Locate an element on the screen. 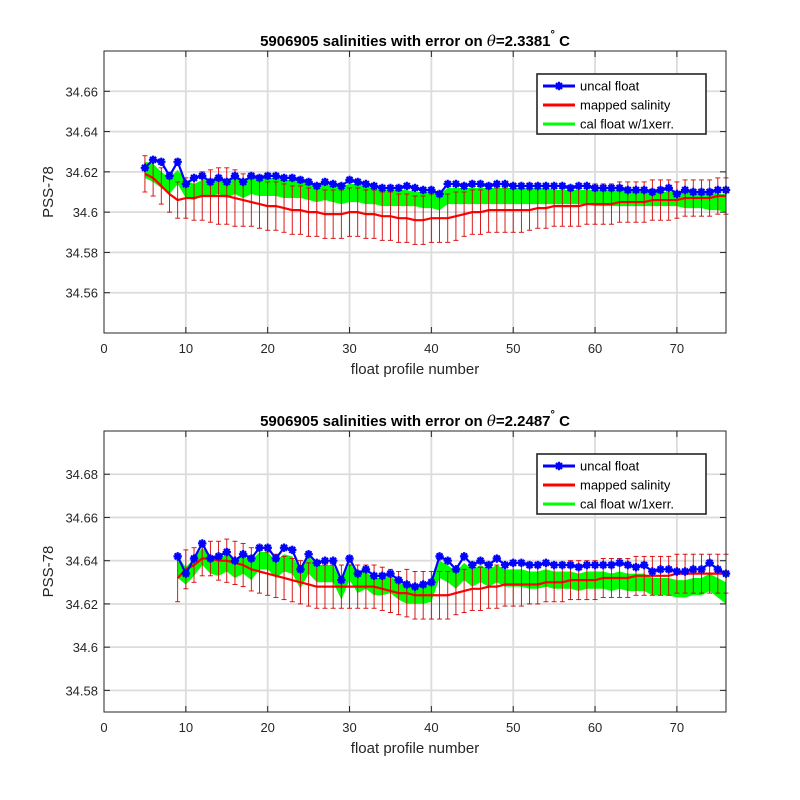 This screenshot has width=800, height=800. x-tick-label: 10 is located at coordinates (186, 727).